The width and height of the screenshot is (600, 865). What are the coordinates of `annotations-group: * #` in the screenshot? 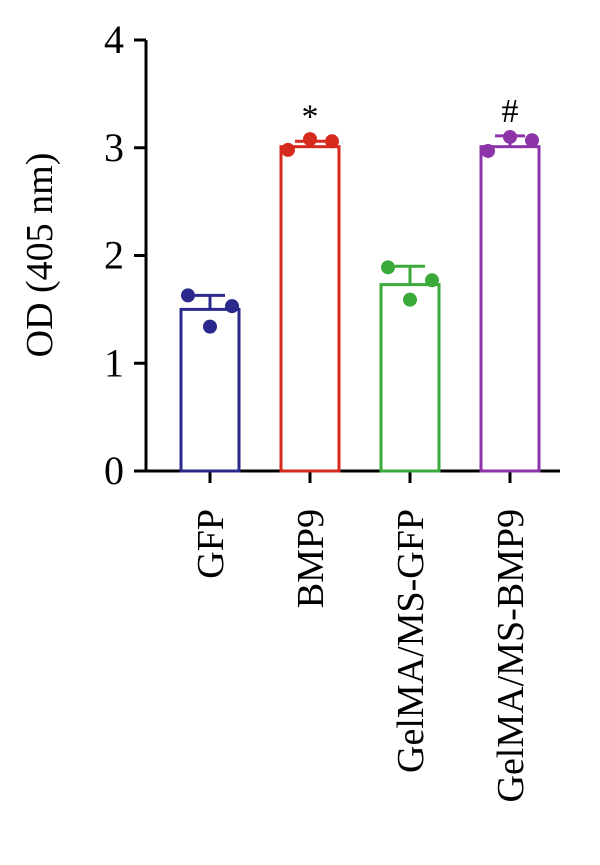 It's located at (410, 114).